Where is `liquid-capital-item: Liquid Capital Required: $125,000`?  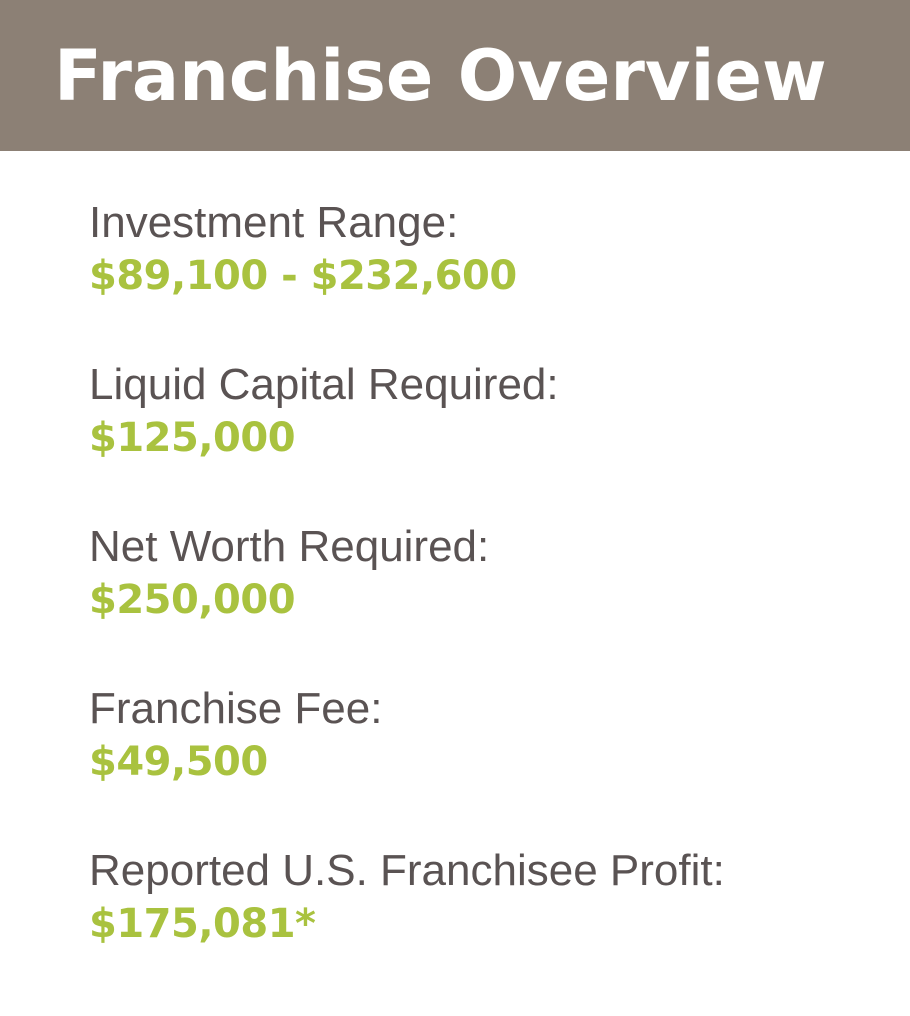
liquid-capital-item: Liquid Capital Required: $125,000 is located at coordinates (489, 439).